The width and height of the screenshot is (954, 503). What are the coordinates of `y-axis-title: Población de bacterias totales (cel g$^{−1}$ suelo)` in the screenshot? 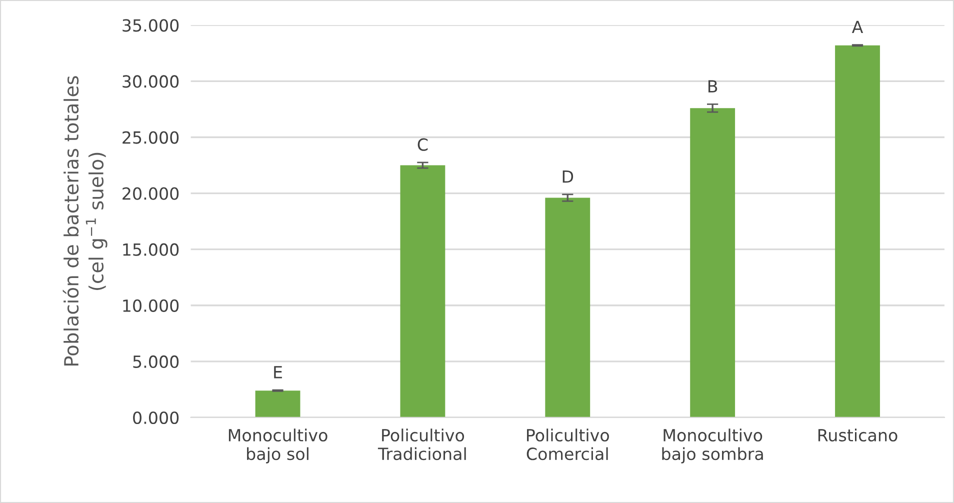 It's located at (85, 221).